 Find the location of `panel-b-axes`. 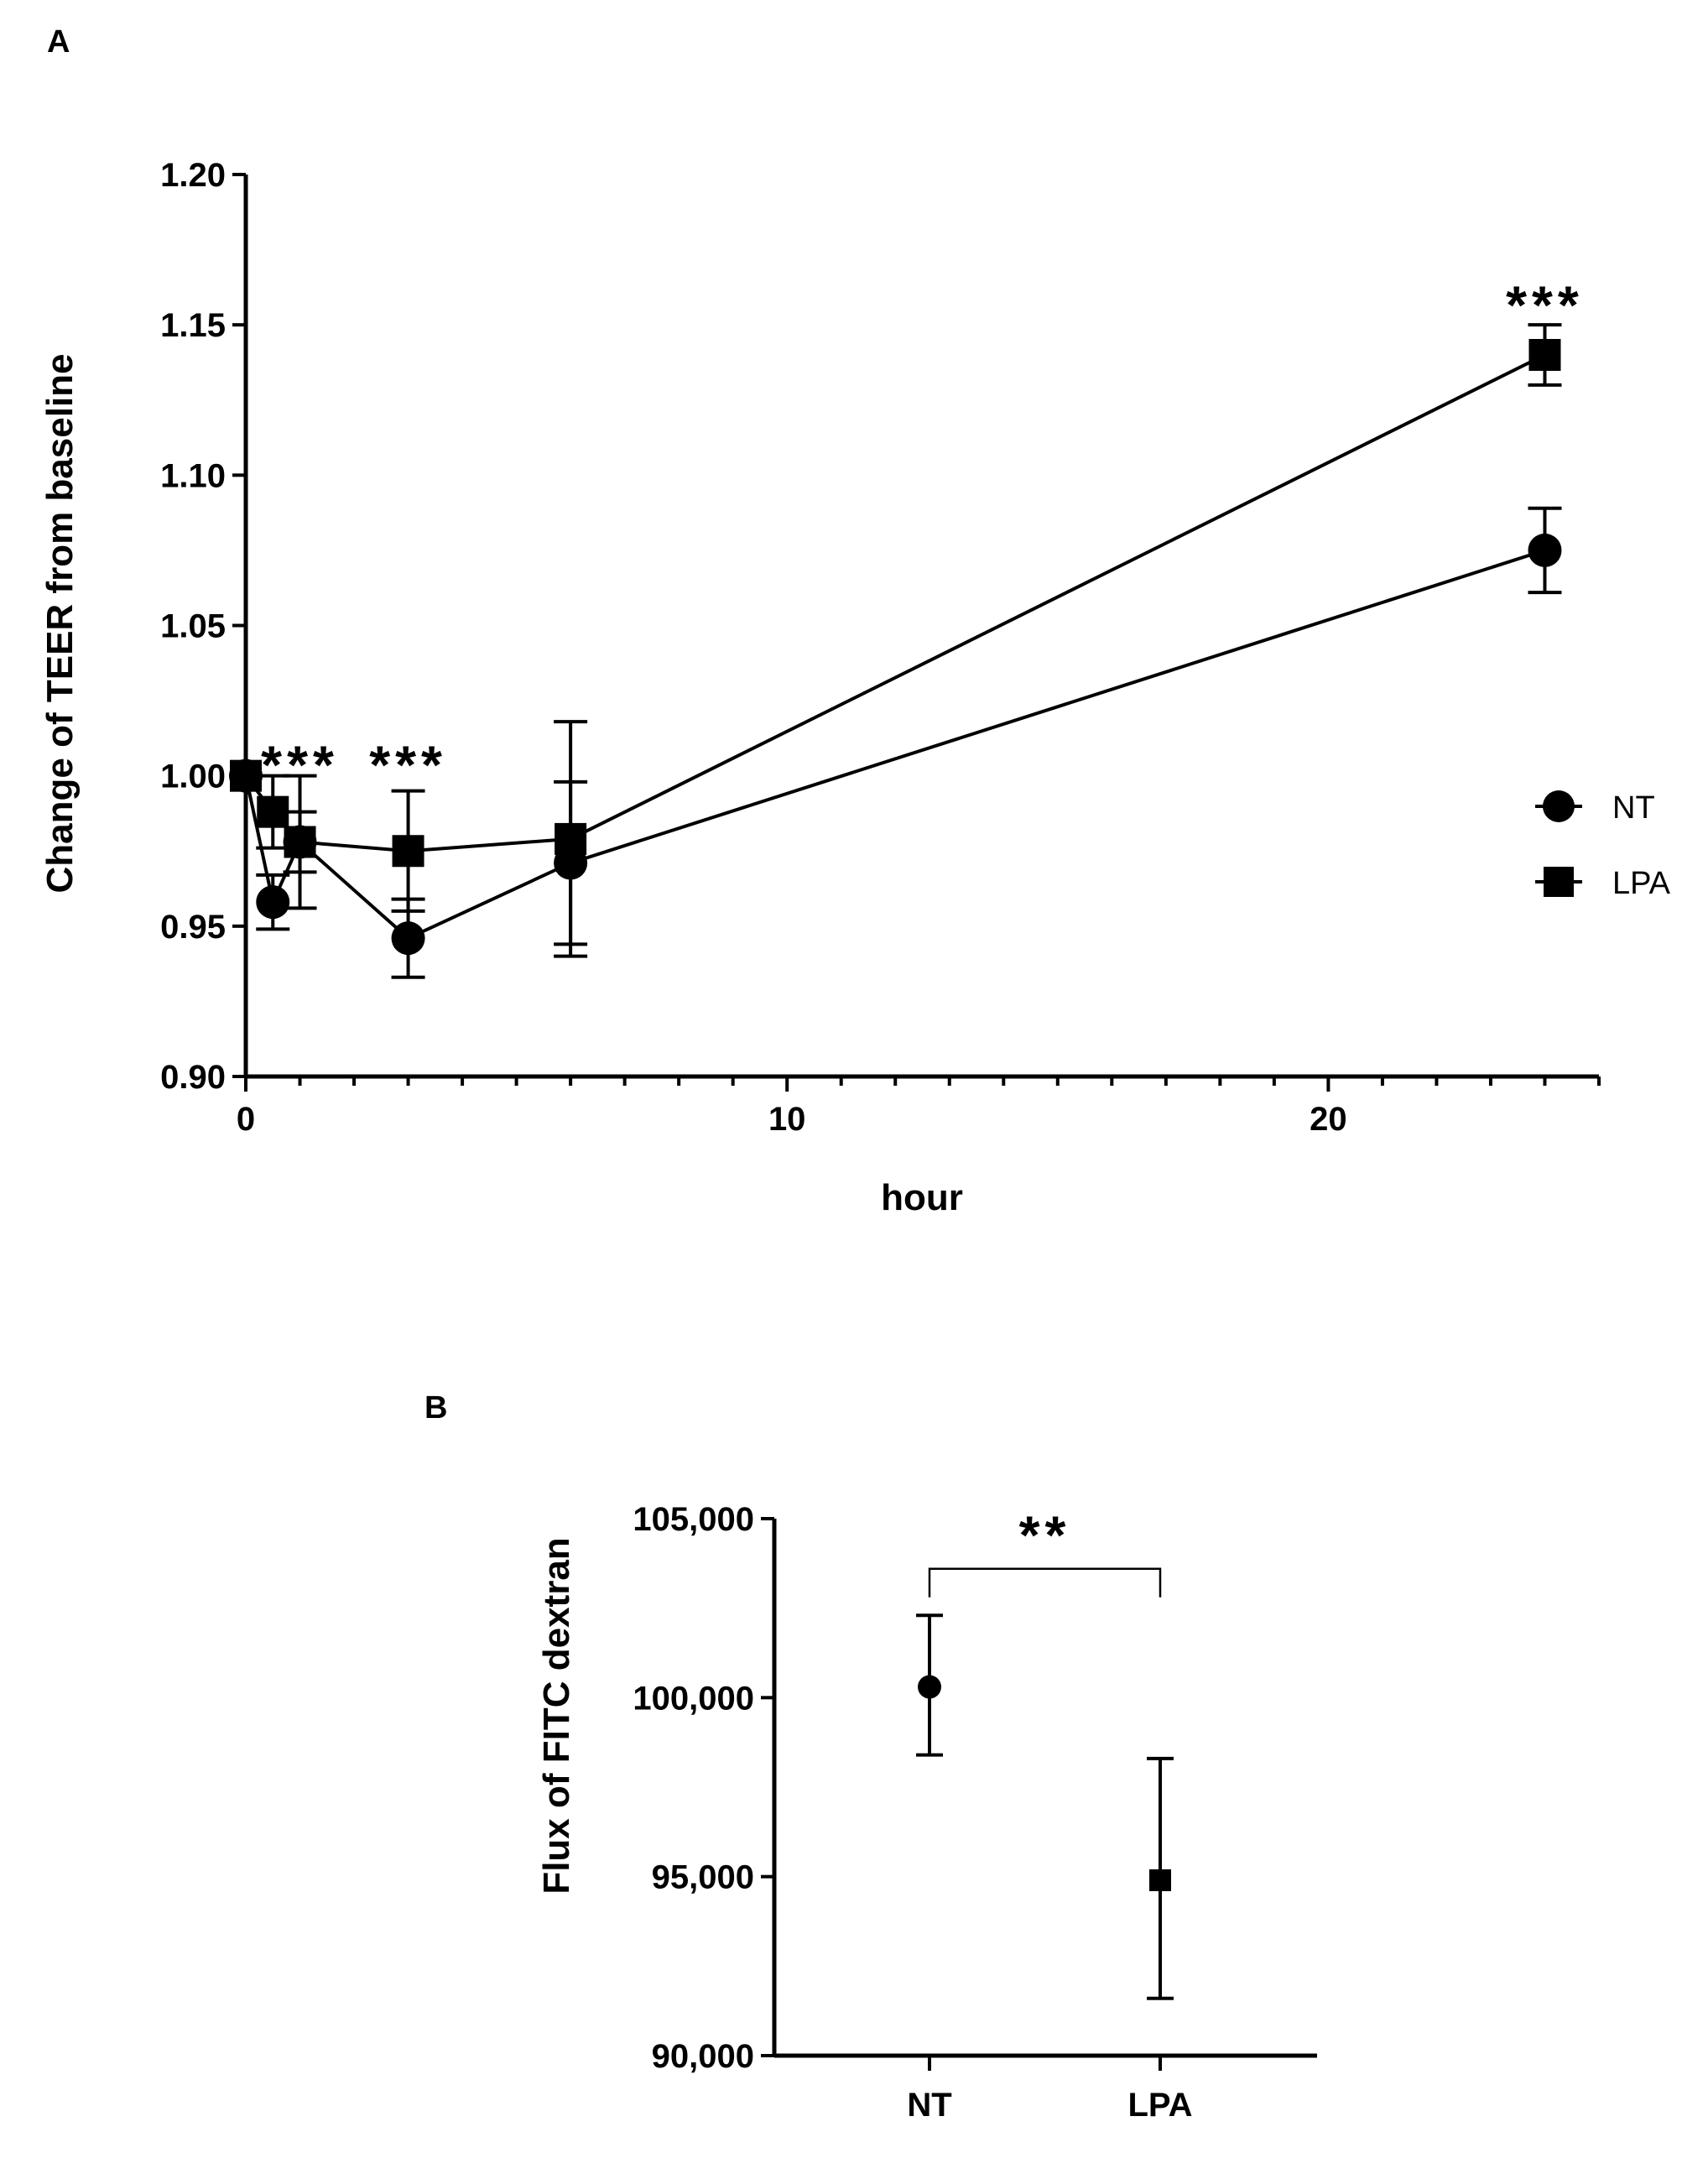

panel-b-axes is located at coordinates (1044, 1788).